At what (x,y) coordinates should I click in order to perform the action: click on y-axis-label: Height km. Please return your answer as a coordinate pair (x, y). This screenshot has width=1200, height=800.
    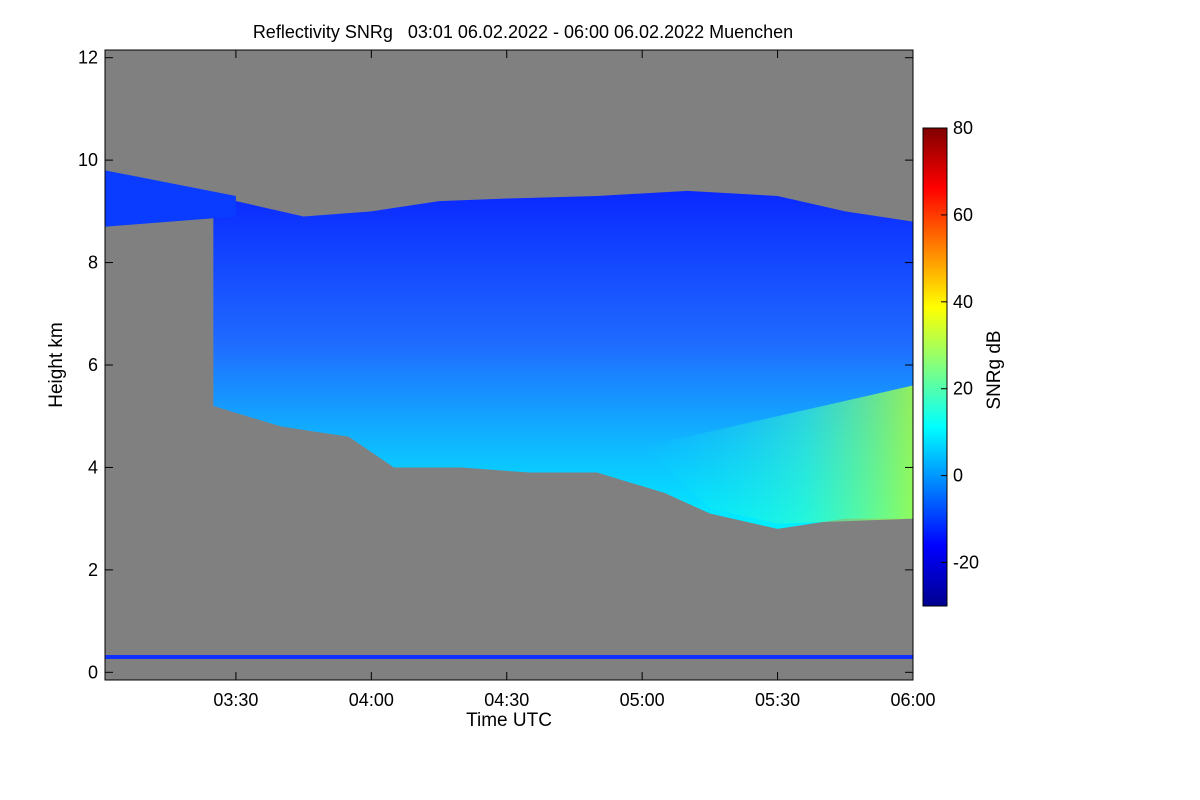
    Looking at the image, I should click on (56, 365).